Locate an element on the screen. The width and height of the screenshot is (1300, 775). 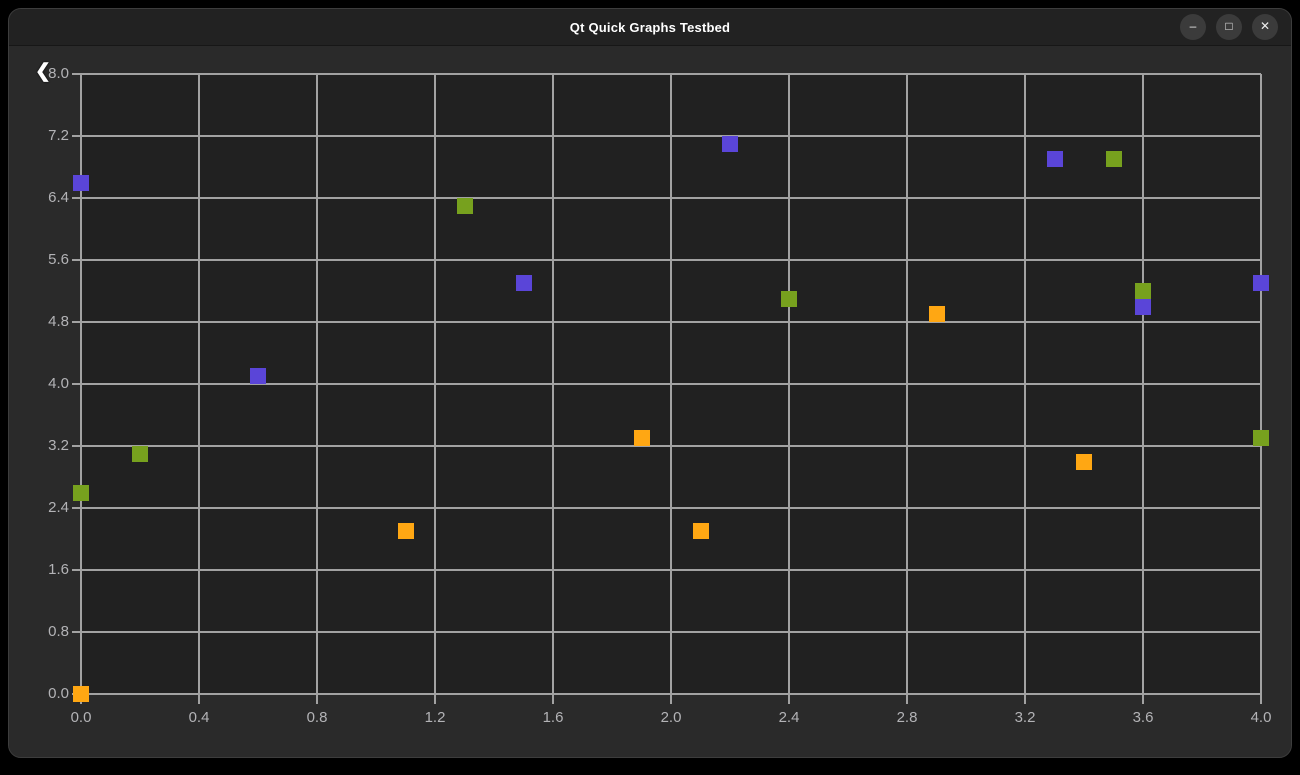
x-tick-label: 3.2 is located at coordinates (1025, 717).